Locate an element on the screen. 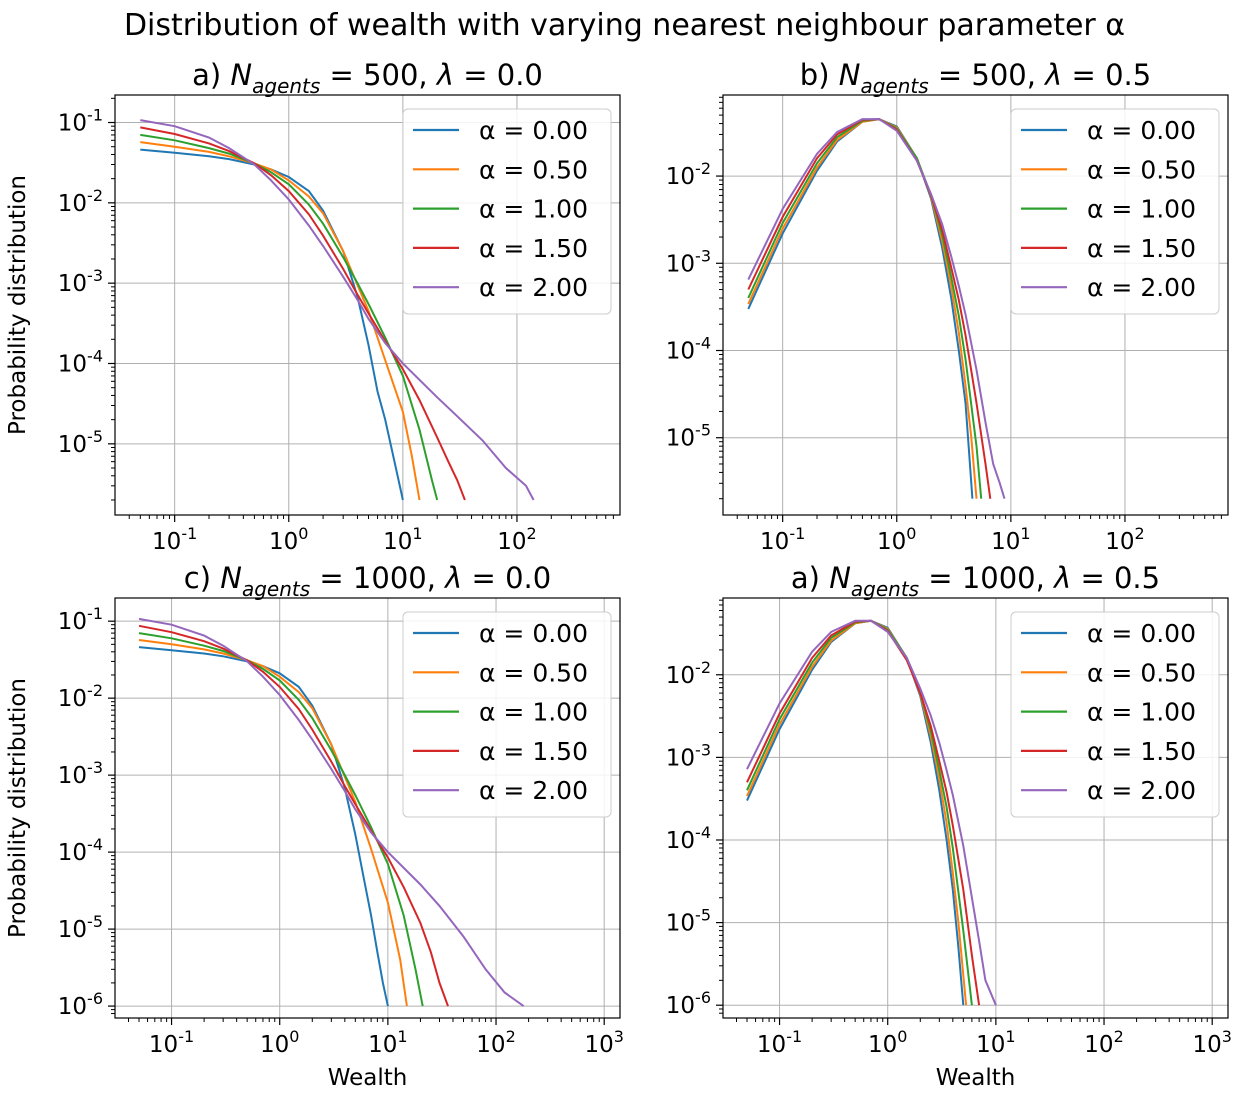 The height and width of the screenshot is (1095, 1249). panel-title: c) Nagents = 1000, λ = 0.0 is located at coordinates (367, 581).